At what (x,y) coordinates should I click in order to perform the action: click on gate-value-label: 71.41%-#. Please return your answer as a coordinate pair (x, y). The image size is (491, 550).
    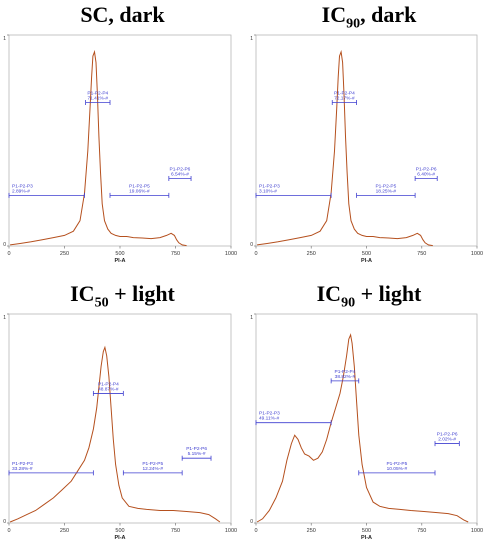
    Looking at the image, I should click on (98, 99).